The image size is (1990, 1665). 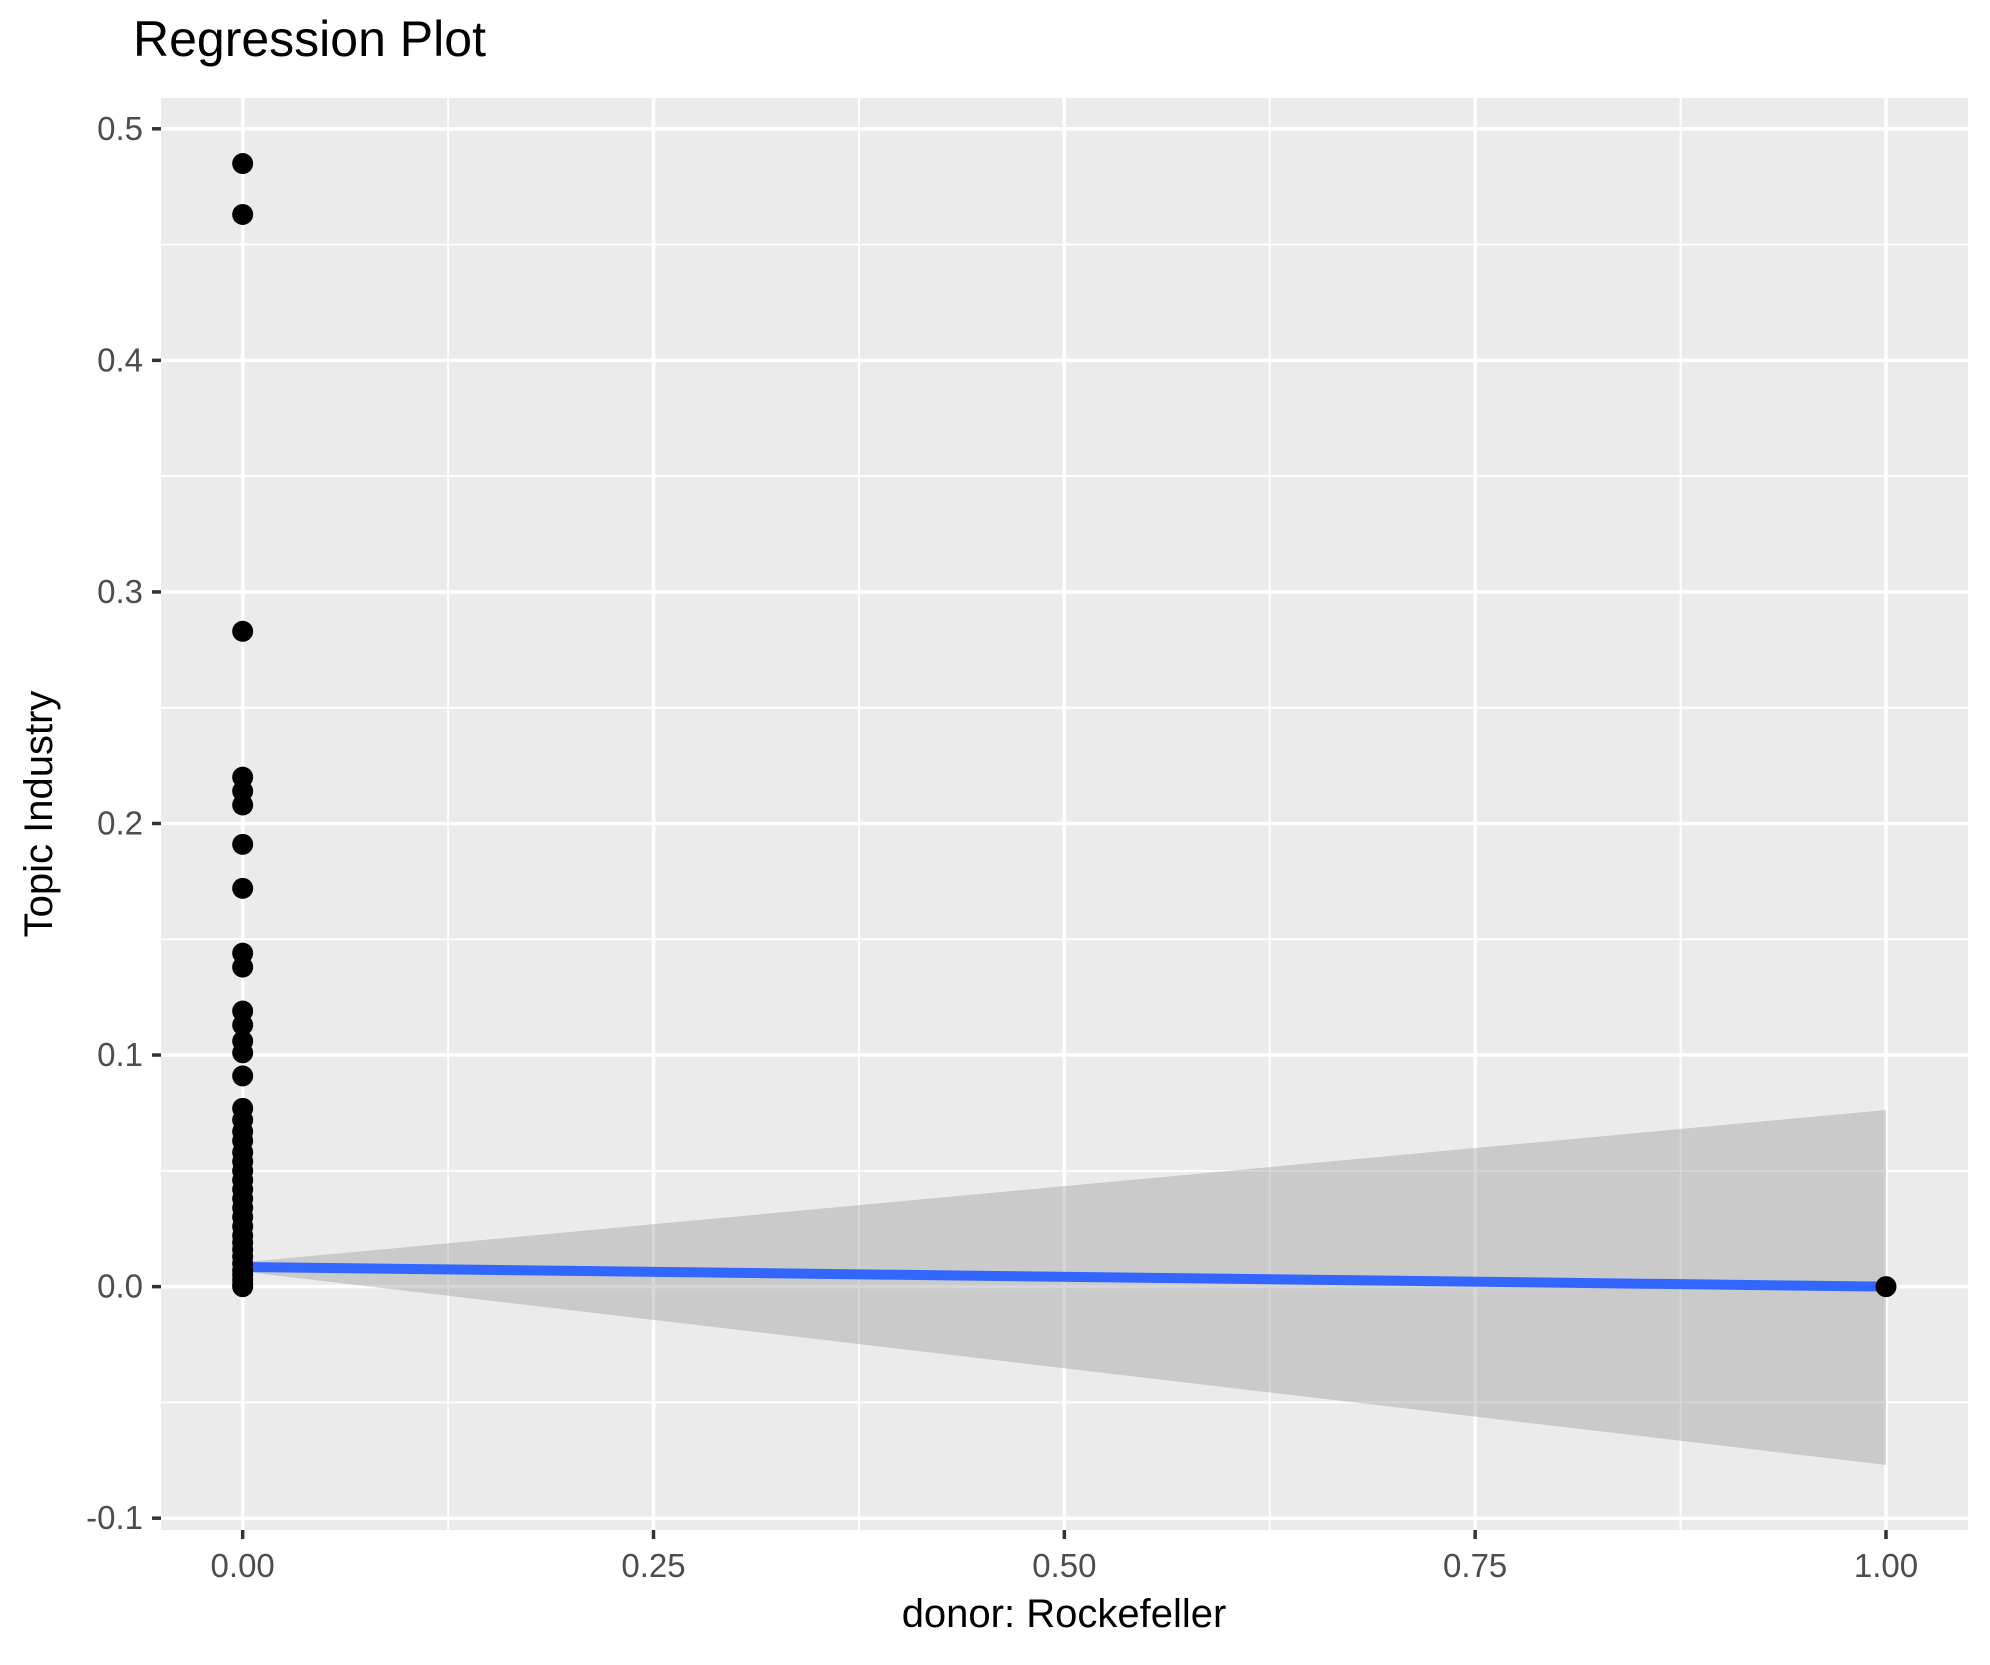 What do you see at coordinates (114, 1517) in the screenshot?
I see `y-tick-label: -0.1` at bounding box center [114, 1517].